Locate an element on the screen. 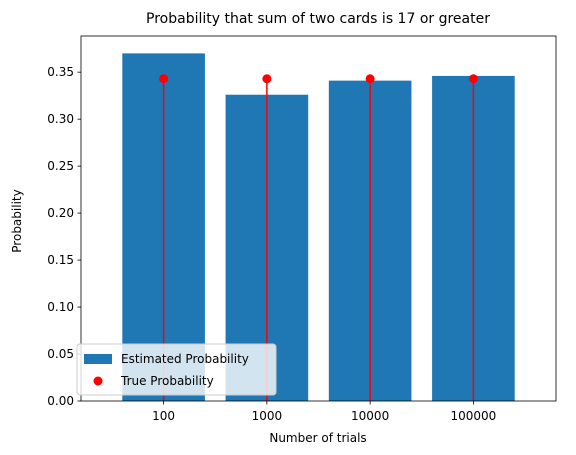 This screenshot has height=455, width=576. x-axis-label: Number of trials is located at coordinates (317, 438).